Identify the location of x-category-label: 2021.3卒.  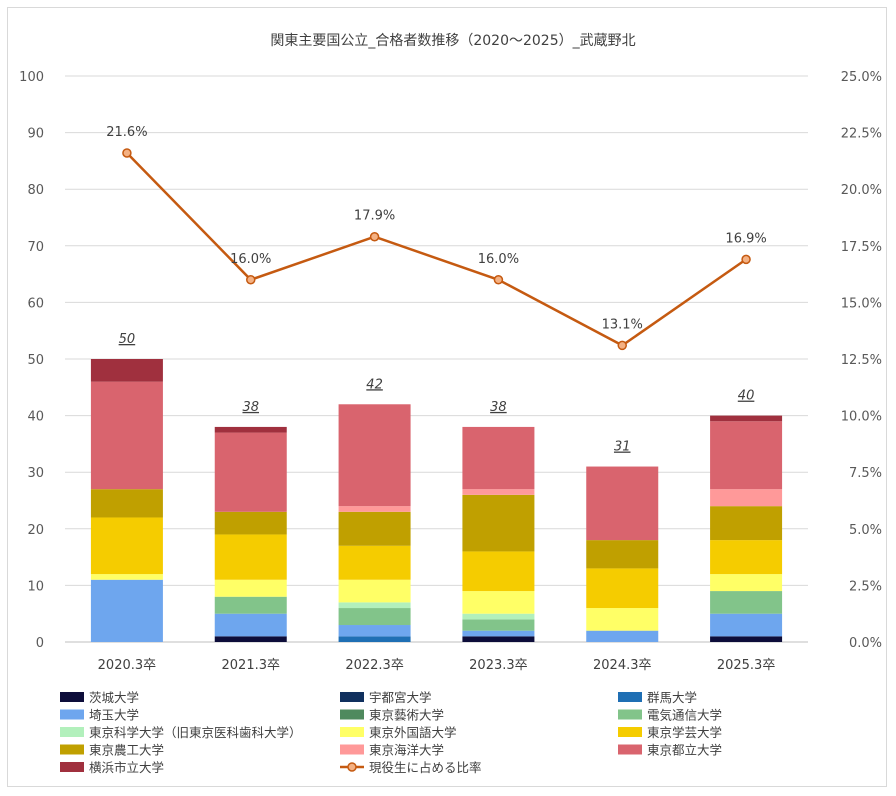
(251, 665).